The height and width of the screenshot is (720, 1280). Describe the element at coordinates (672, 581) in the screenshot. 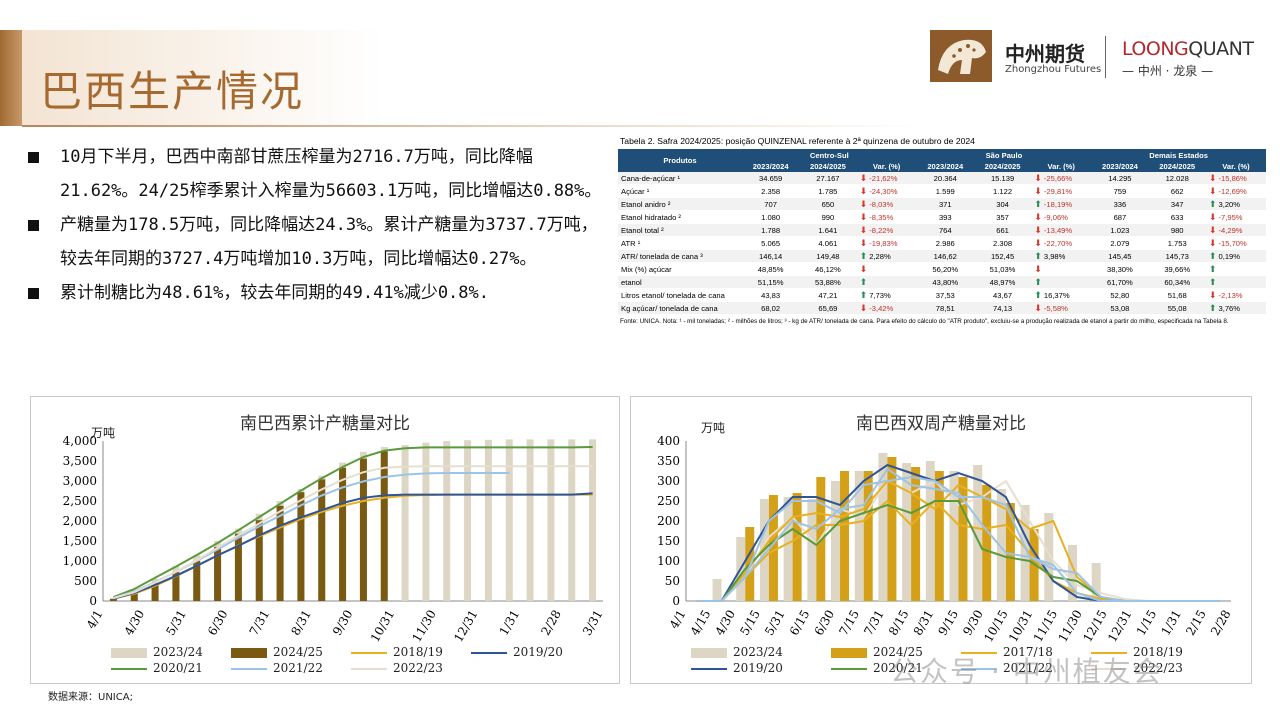

I see `y-tick-label: 50` at that location.